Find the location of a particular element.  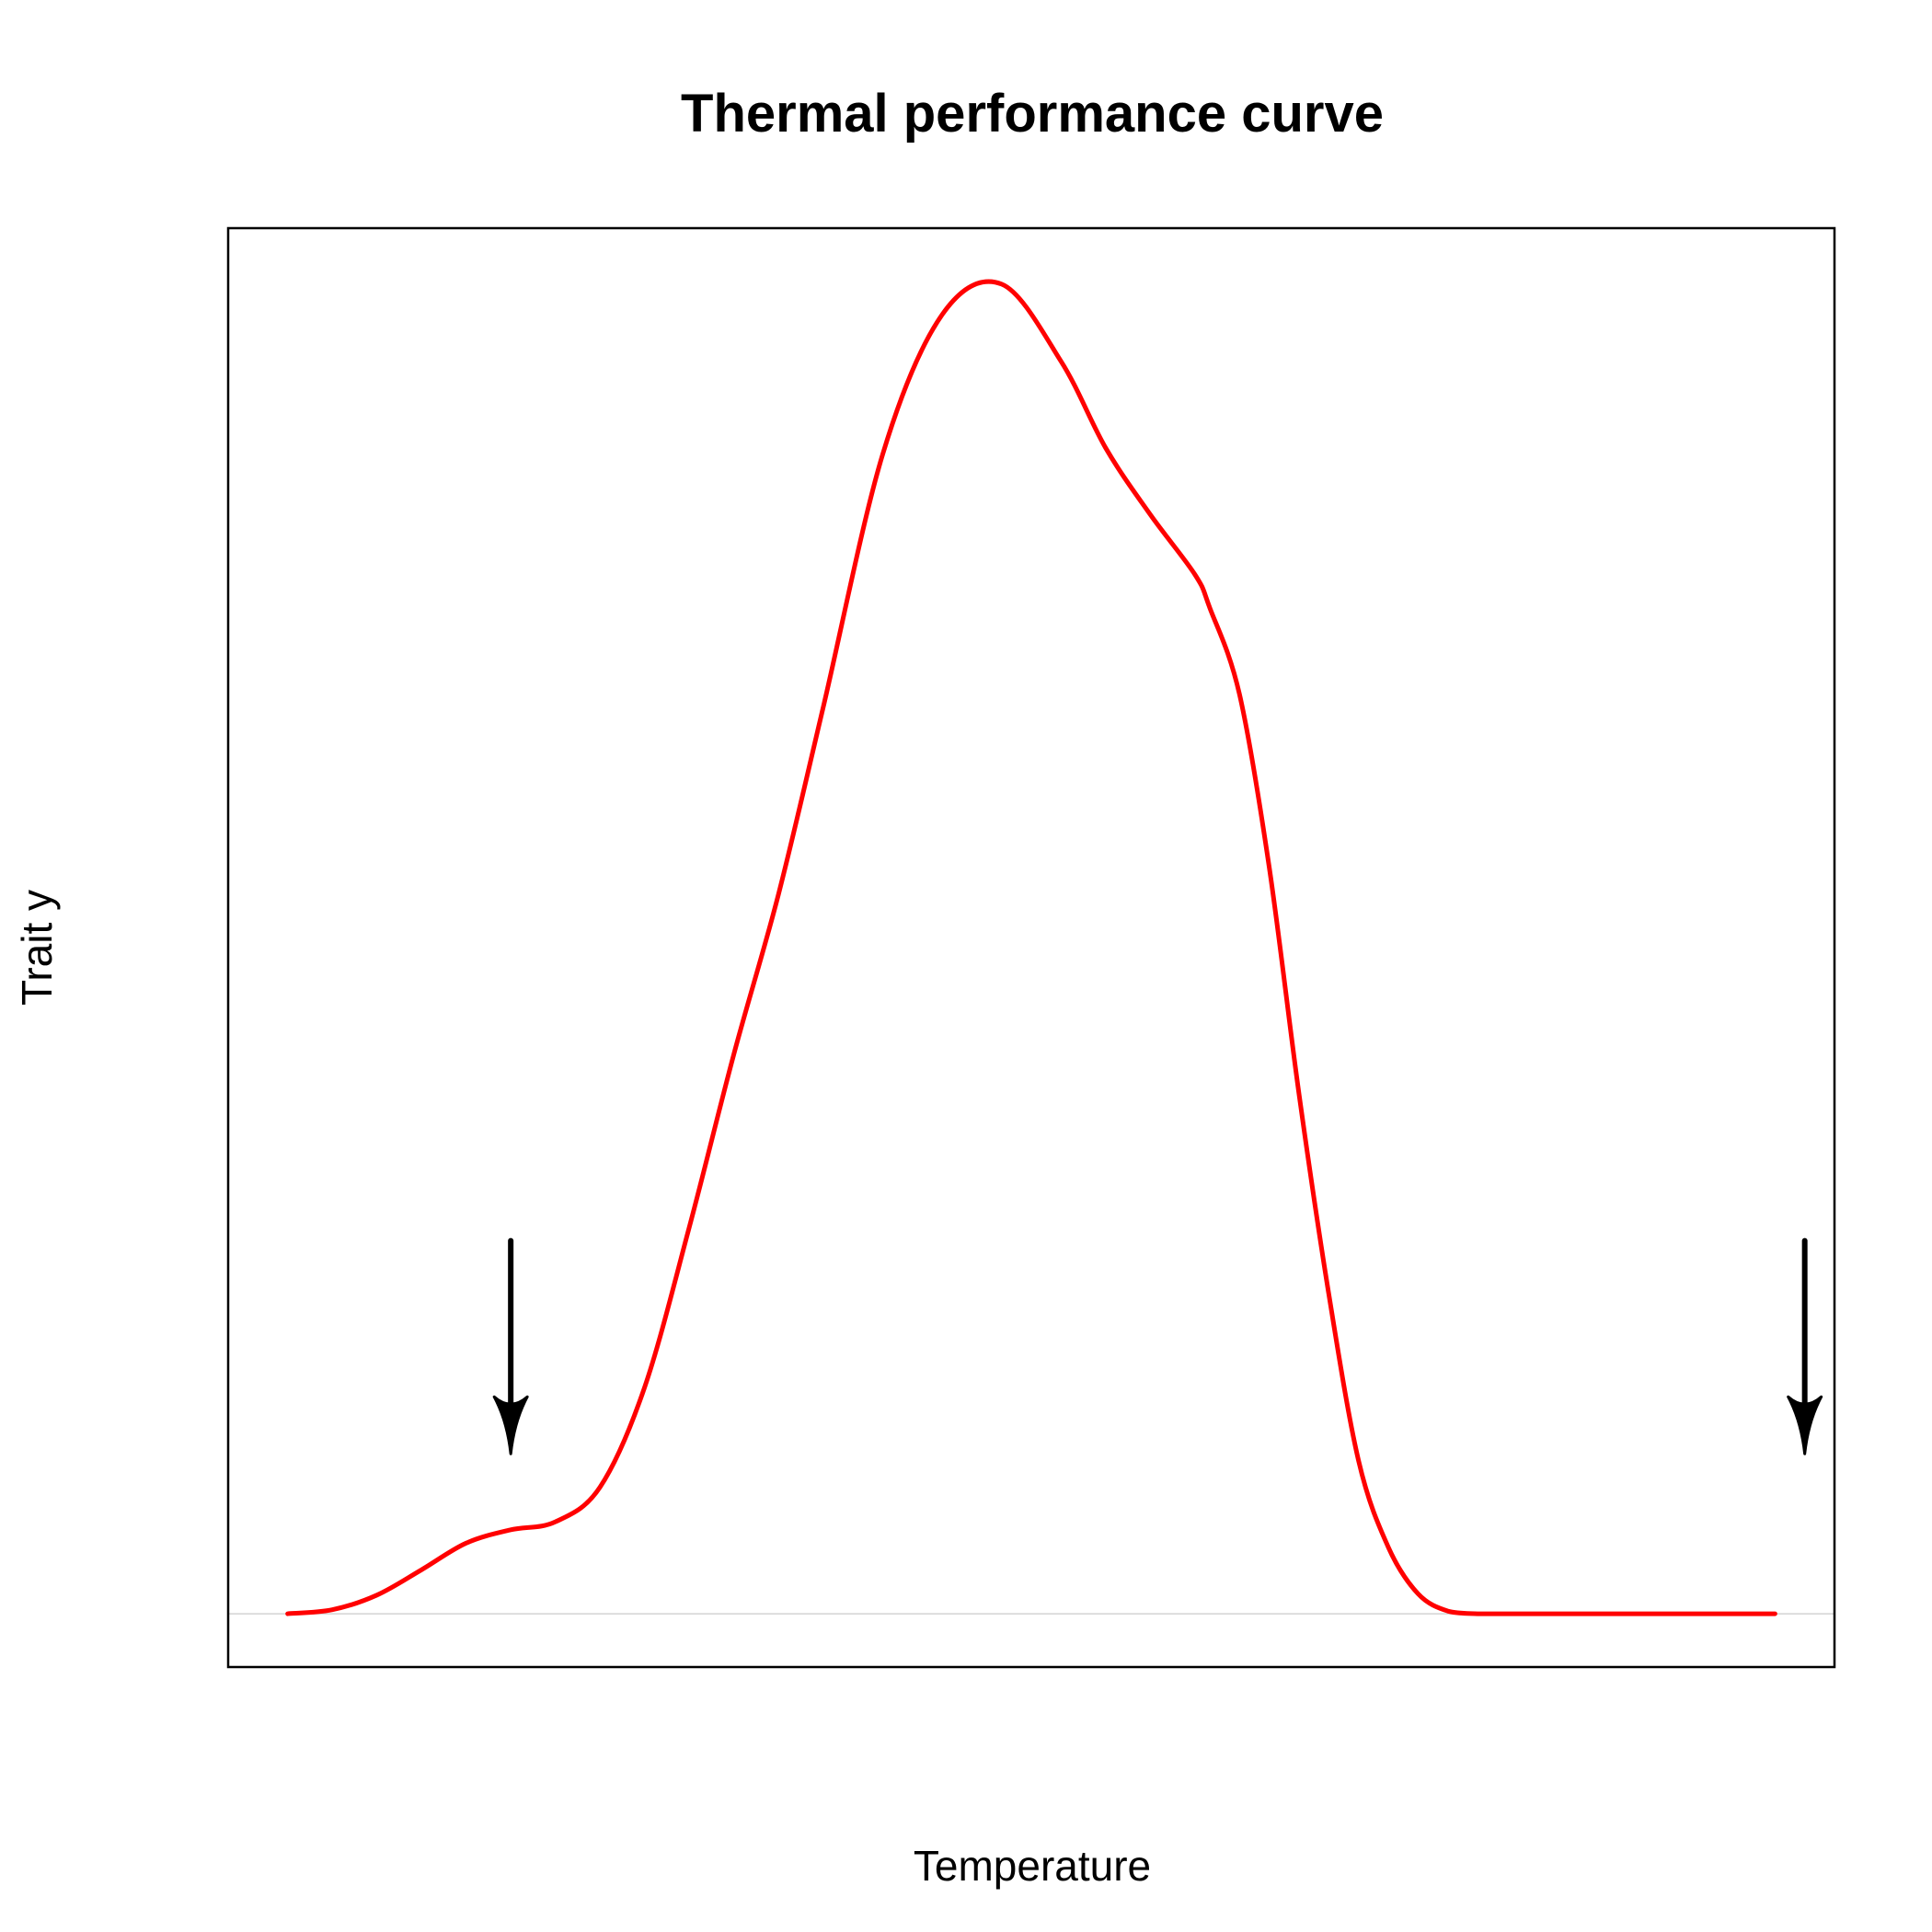

arrow-annotations is located at coordinates (1157, 1346).